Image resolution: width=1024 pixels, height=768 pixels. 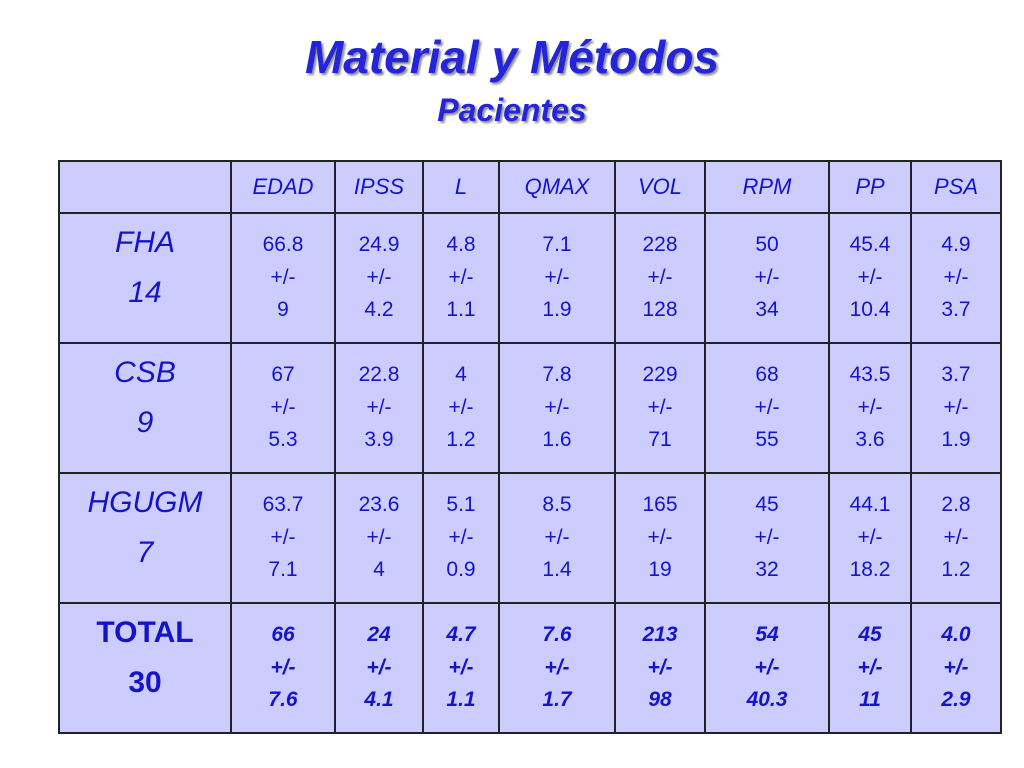 What do you see at coordinates (283, 278) in the screenshot?
I see `table-cell: 66.8 +/- 9` at bounding box center [283, 278].